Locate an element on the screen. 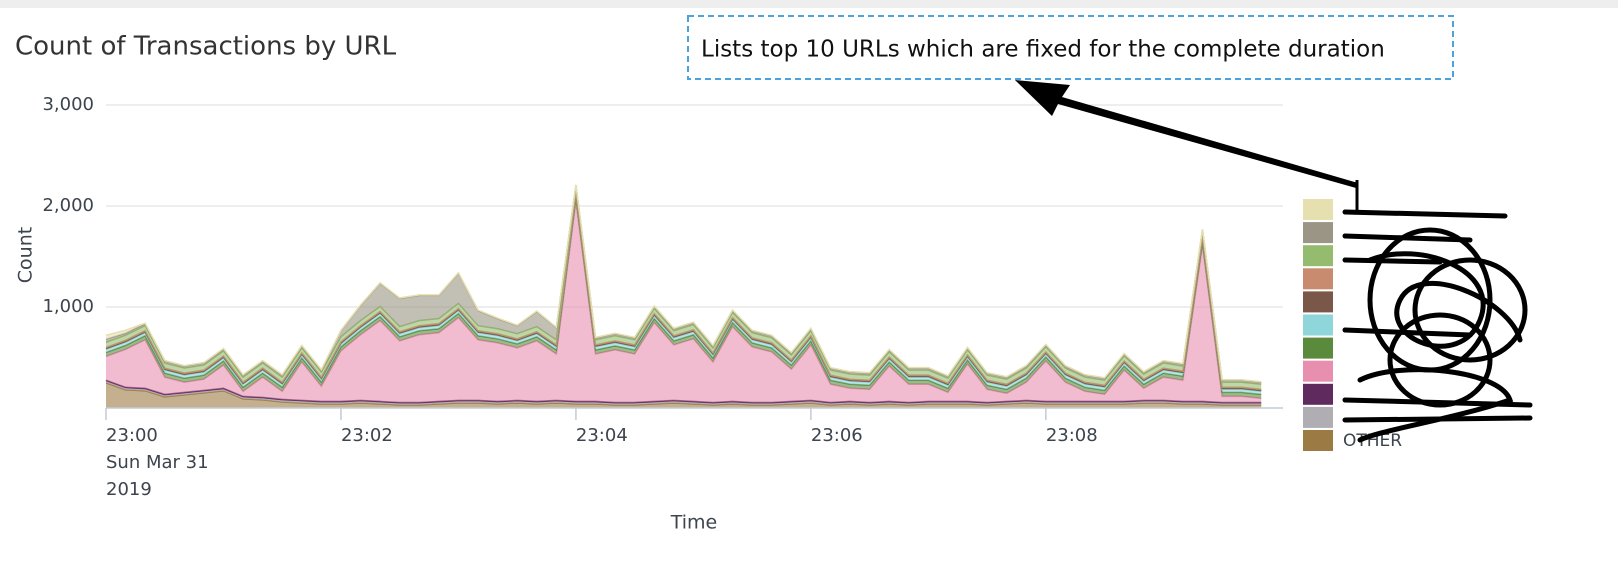 The image size is (1618, 574). y-tick-label: 2,000 is located at coordinates (68, 205).